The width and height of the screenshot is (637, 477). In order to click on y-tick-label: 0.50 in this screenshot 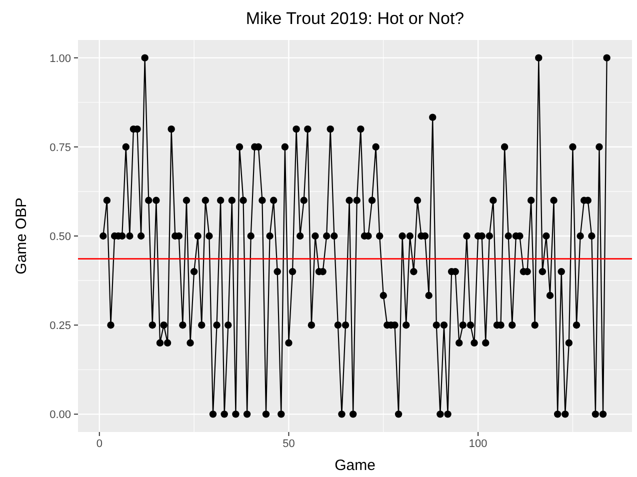, I will do `click(60, 237)`.